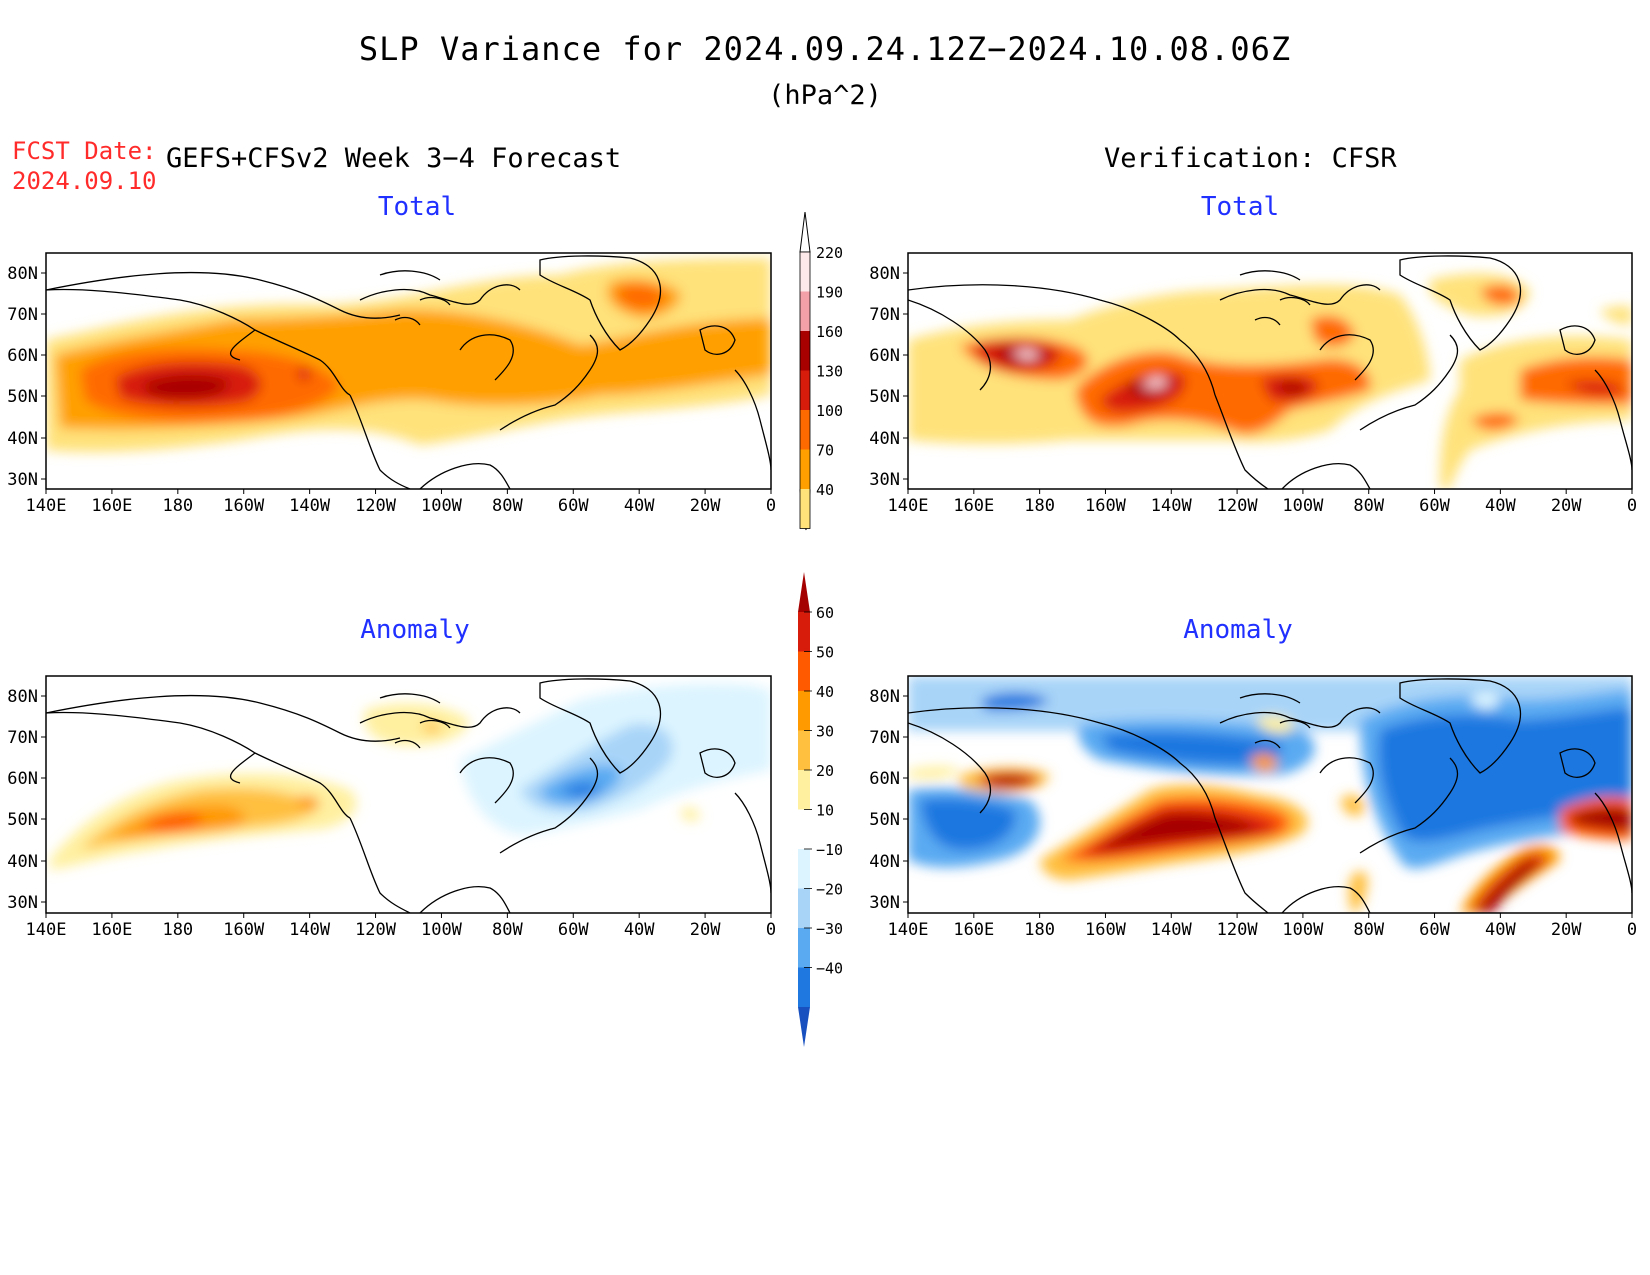 Image resolution: width=1650 pixels, height=1275 pixels. Describe the element at coordinates (1250, 158) in the screenshot. I see `verification-heading: Verification: CFSR` at that location.